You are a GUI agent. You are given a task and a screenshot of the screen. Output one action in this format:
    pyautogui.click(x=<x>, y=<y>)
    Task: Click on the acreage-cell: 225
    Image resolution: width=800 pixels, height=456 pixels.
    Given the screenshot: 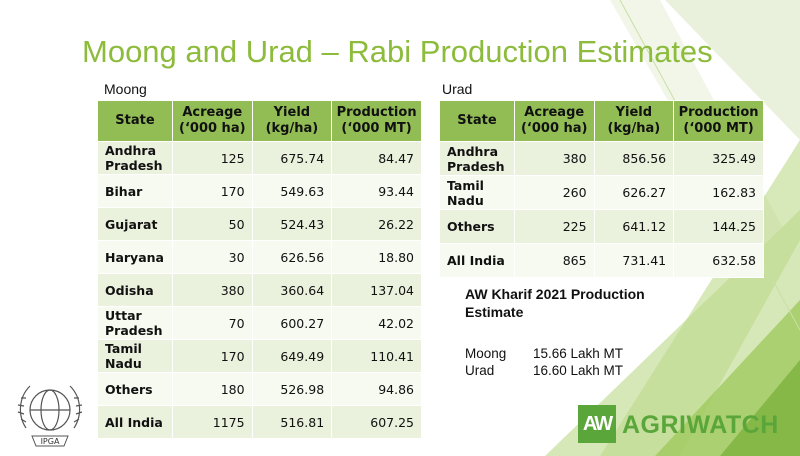 What is the action you would take?
    pyautogui.click(x=554, y=226)
    